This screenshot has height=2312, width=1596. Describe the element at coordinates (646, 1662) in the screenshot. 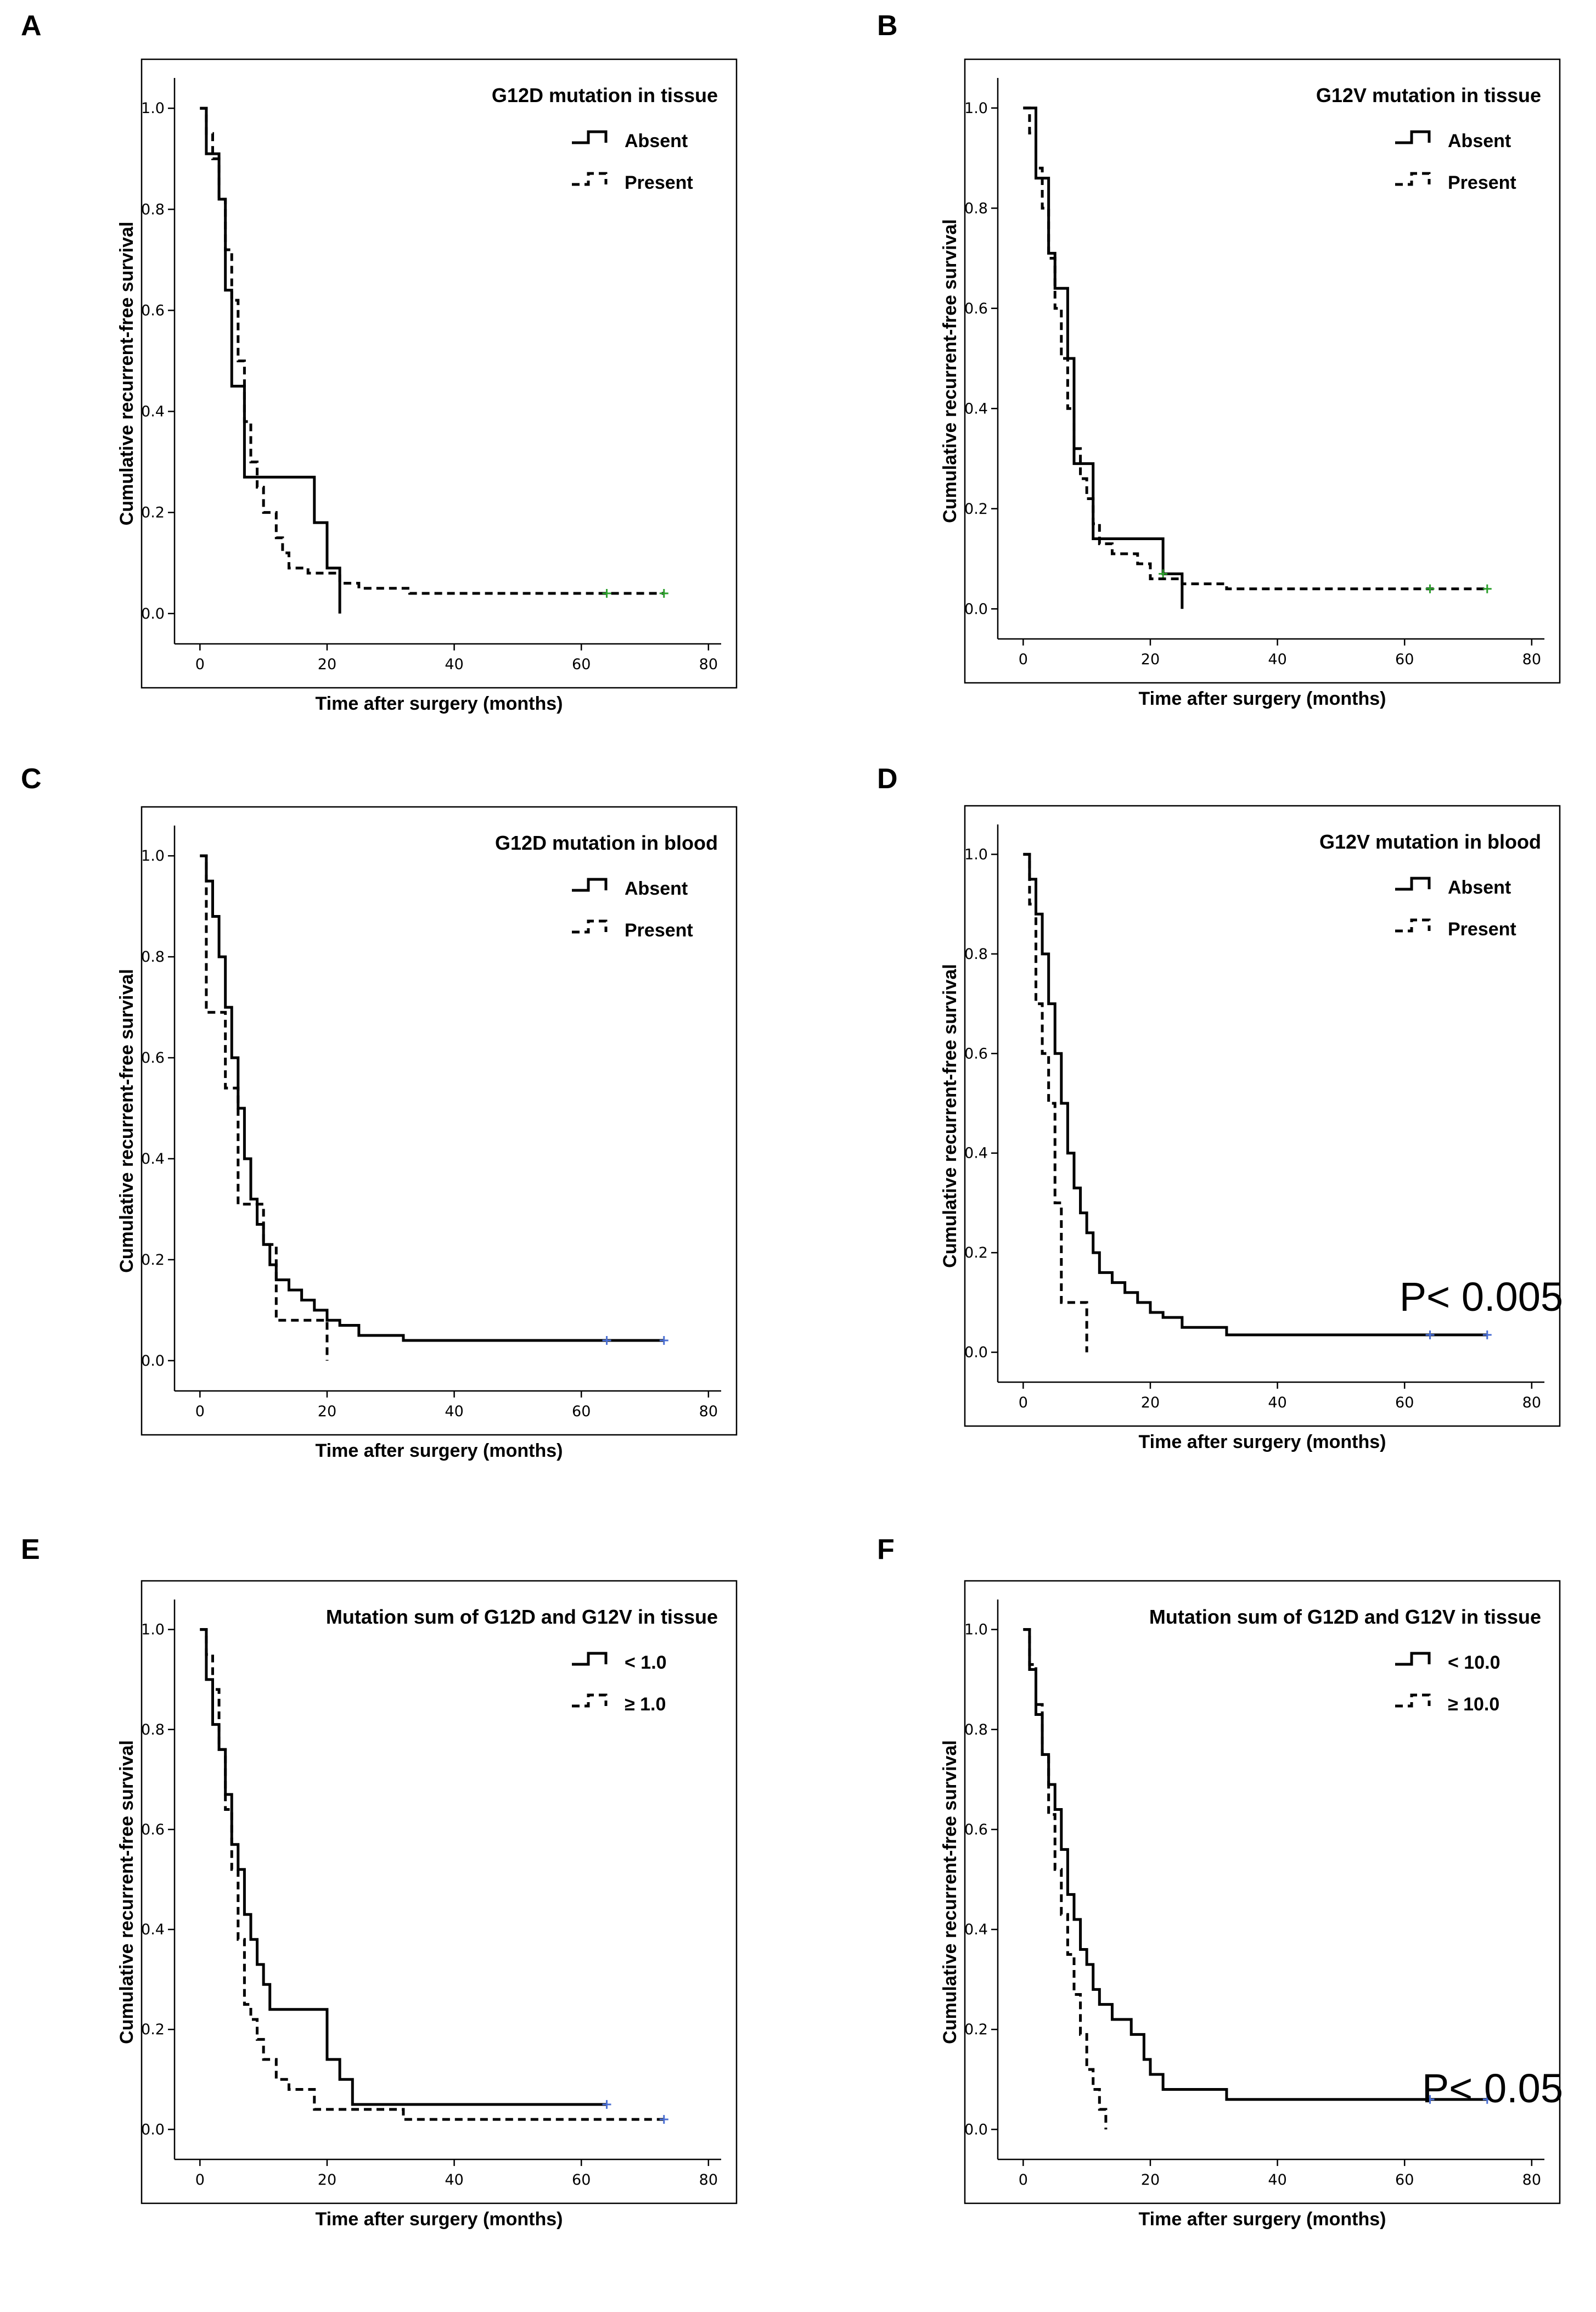

I see `legend-label: < 1.0` at that location.